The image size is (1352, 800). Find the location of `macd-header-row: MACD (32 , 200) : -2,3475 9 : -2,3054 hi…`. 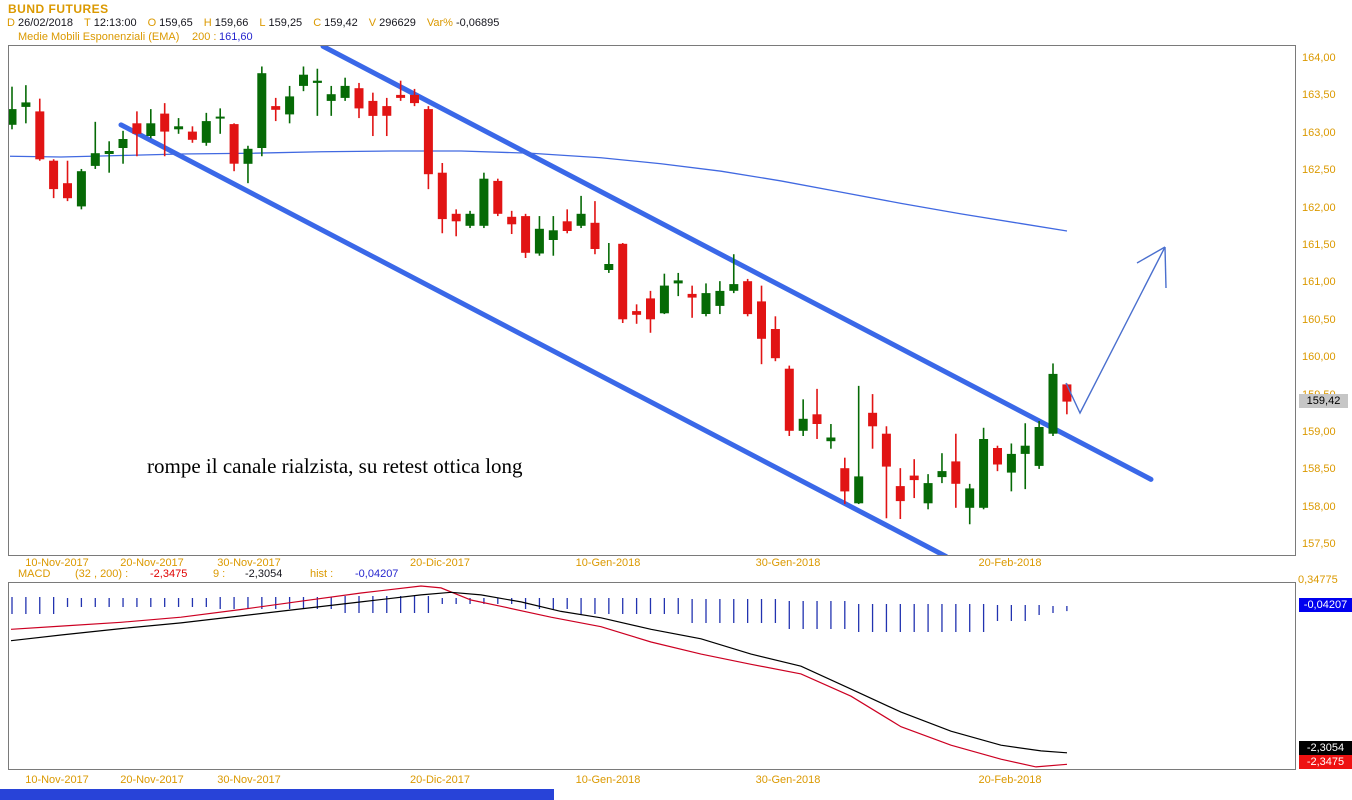

macd-header-row: MACD (32 , 200) : -2,3475 9 : -2,3054 hi… is located at coordinates (676, 574).